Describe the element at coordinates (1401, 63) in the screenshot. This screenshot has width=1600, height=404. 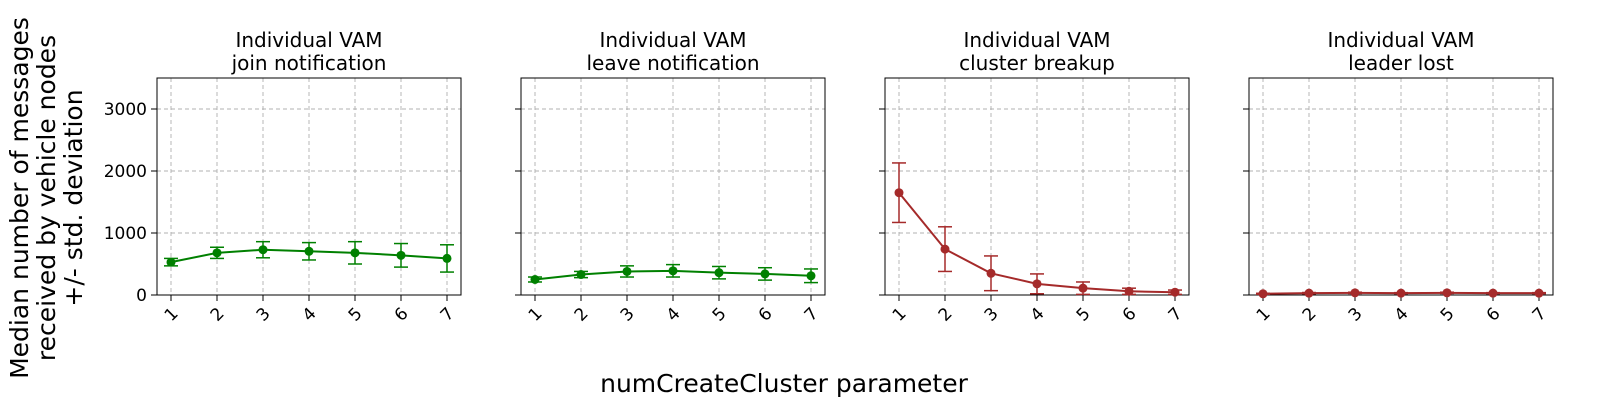
I see `panel-title-line-2: leader lost` at that location.